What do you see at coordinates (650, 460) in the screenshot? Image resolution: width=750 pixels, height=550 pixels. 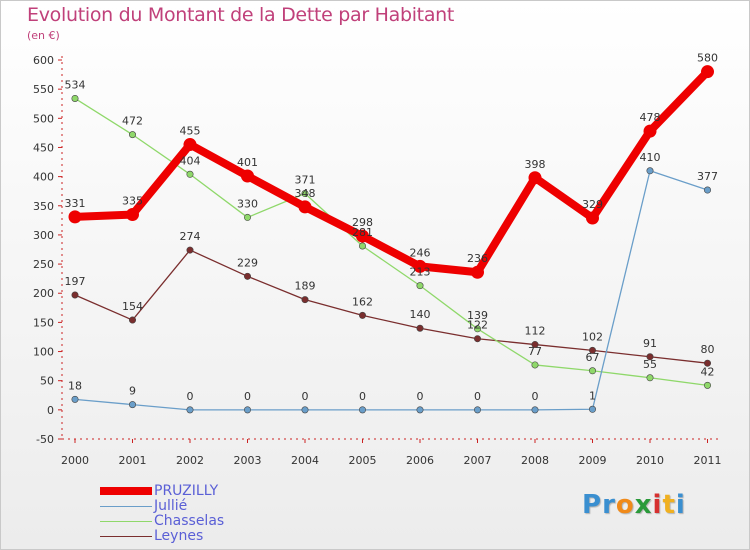 I see `x-tick-label: 2010` at bounding box center [650, 460].